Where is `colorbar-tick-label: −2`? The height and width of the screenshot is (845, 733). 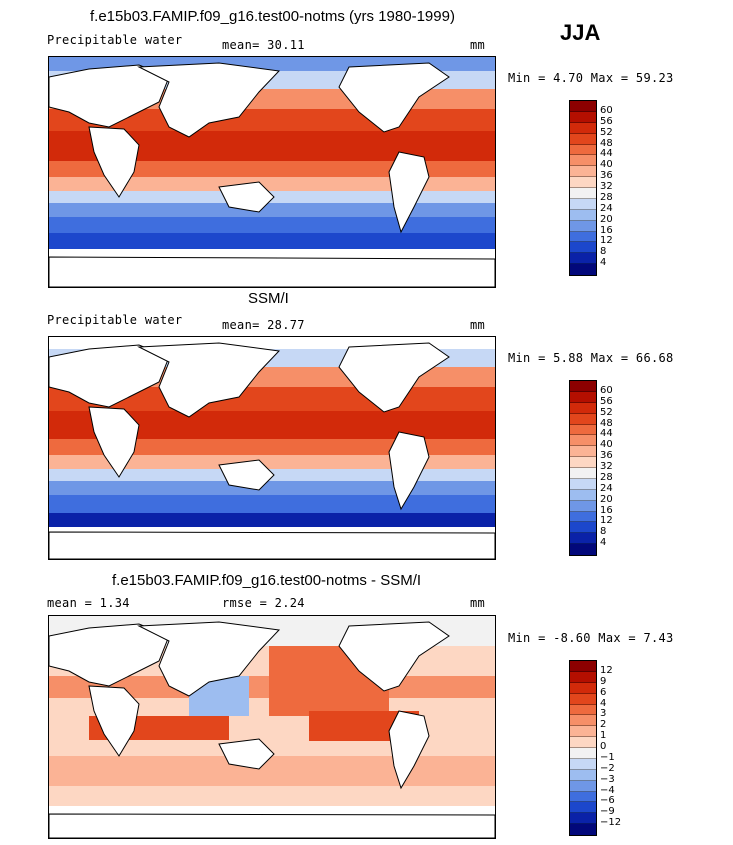 colorbar-tick-label: −2 is located at coordinates (607, 768).